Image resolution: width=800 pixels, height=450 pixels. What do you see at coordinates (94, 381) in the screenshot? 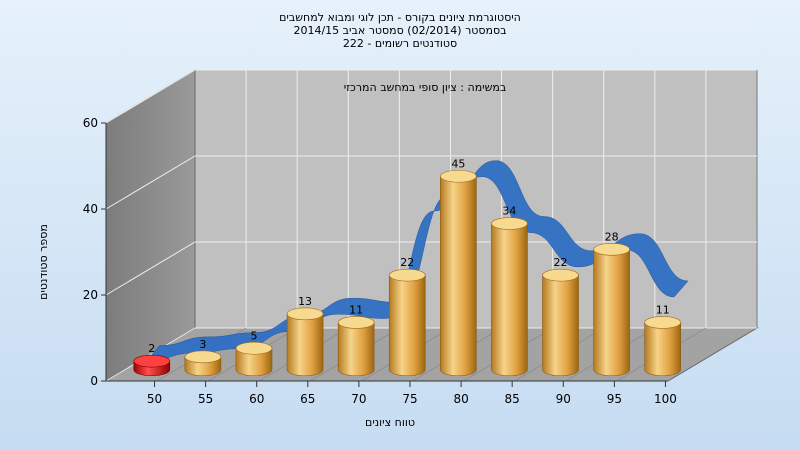
I see `y-tick-label: 0` at bounding box center [94, 381].